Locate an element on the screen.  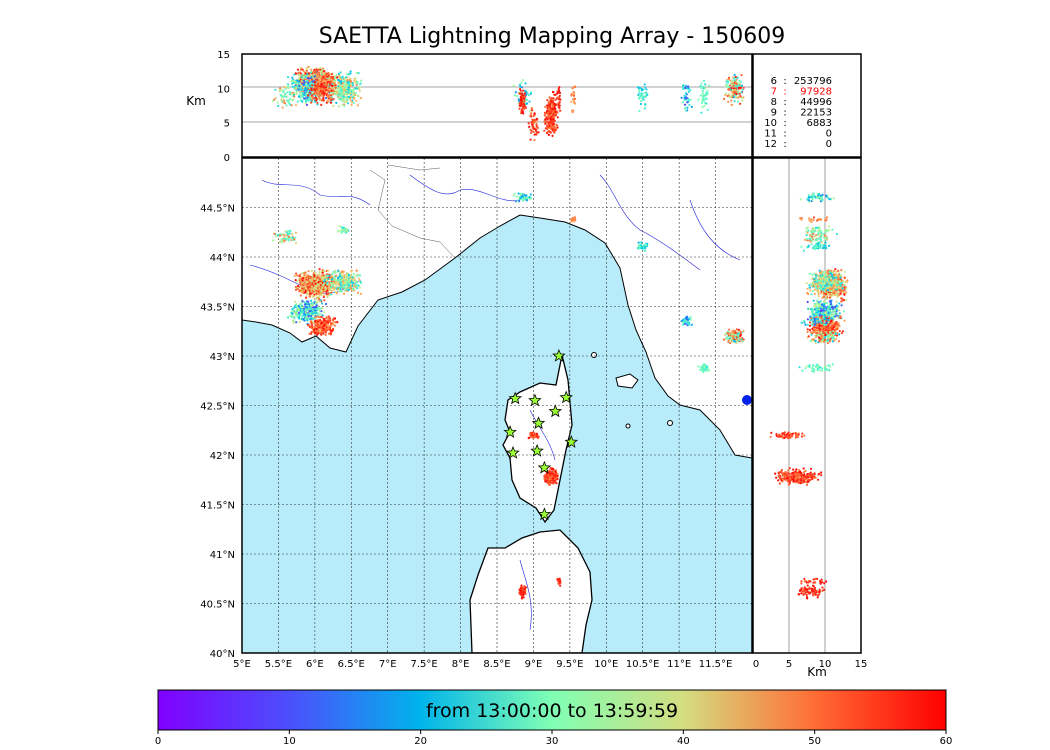
count-stations: 8 is located at coordinates (774, 102).